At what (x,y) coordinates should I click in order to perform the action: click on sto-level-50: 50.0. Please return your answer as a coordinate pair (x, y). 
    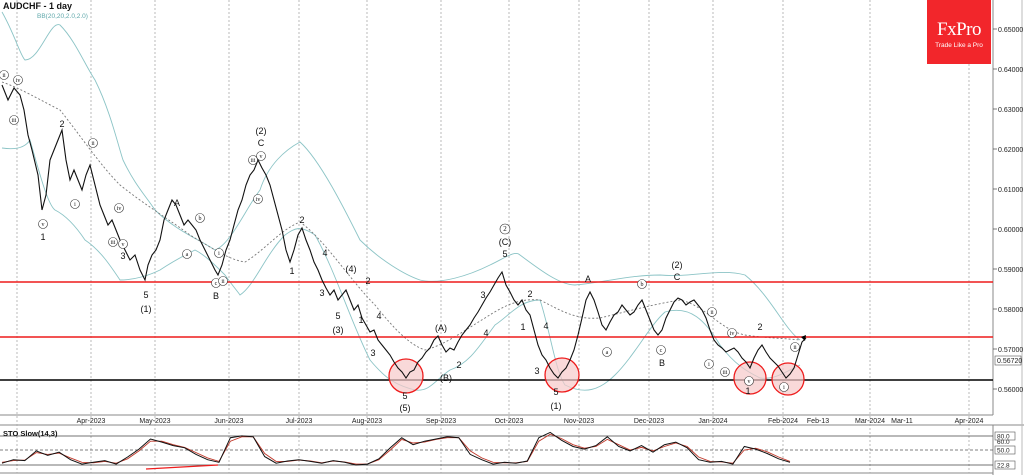
    Looking at the image, I should click on (1003, 451).